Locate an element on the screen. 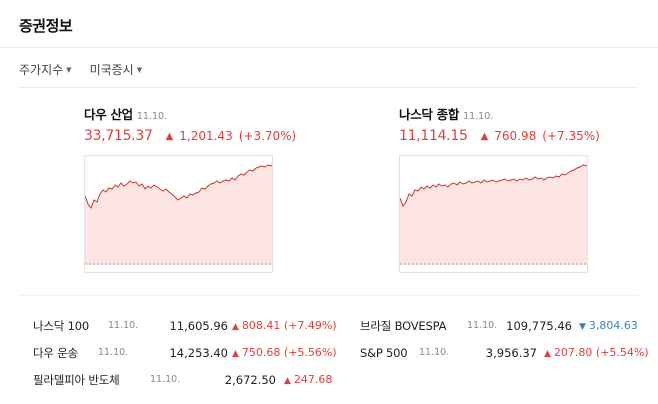  down-triangle-icon: ▼ is located at coordinates (582, 327).